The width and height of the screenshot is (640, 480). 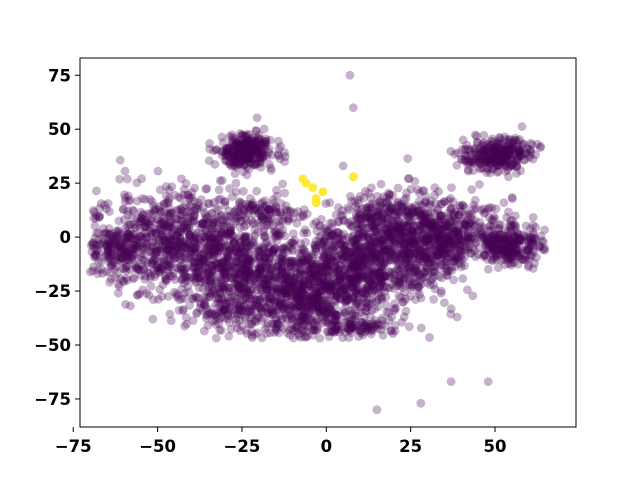 I want to click on y-tick-label: −75, so click(x=52, y=399).